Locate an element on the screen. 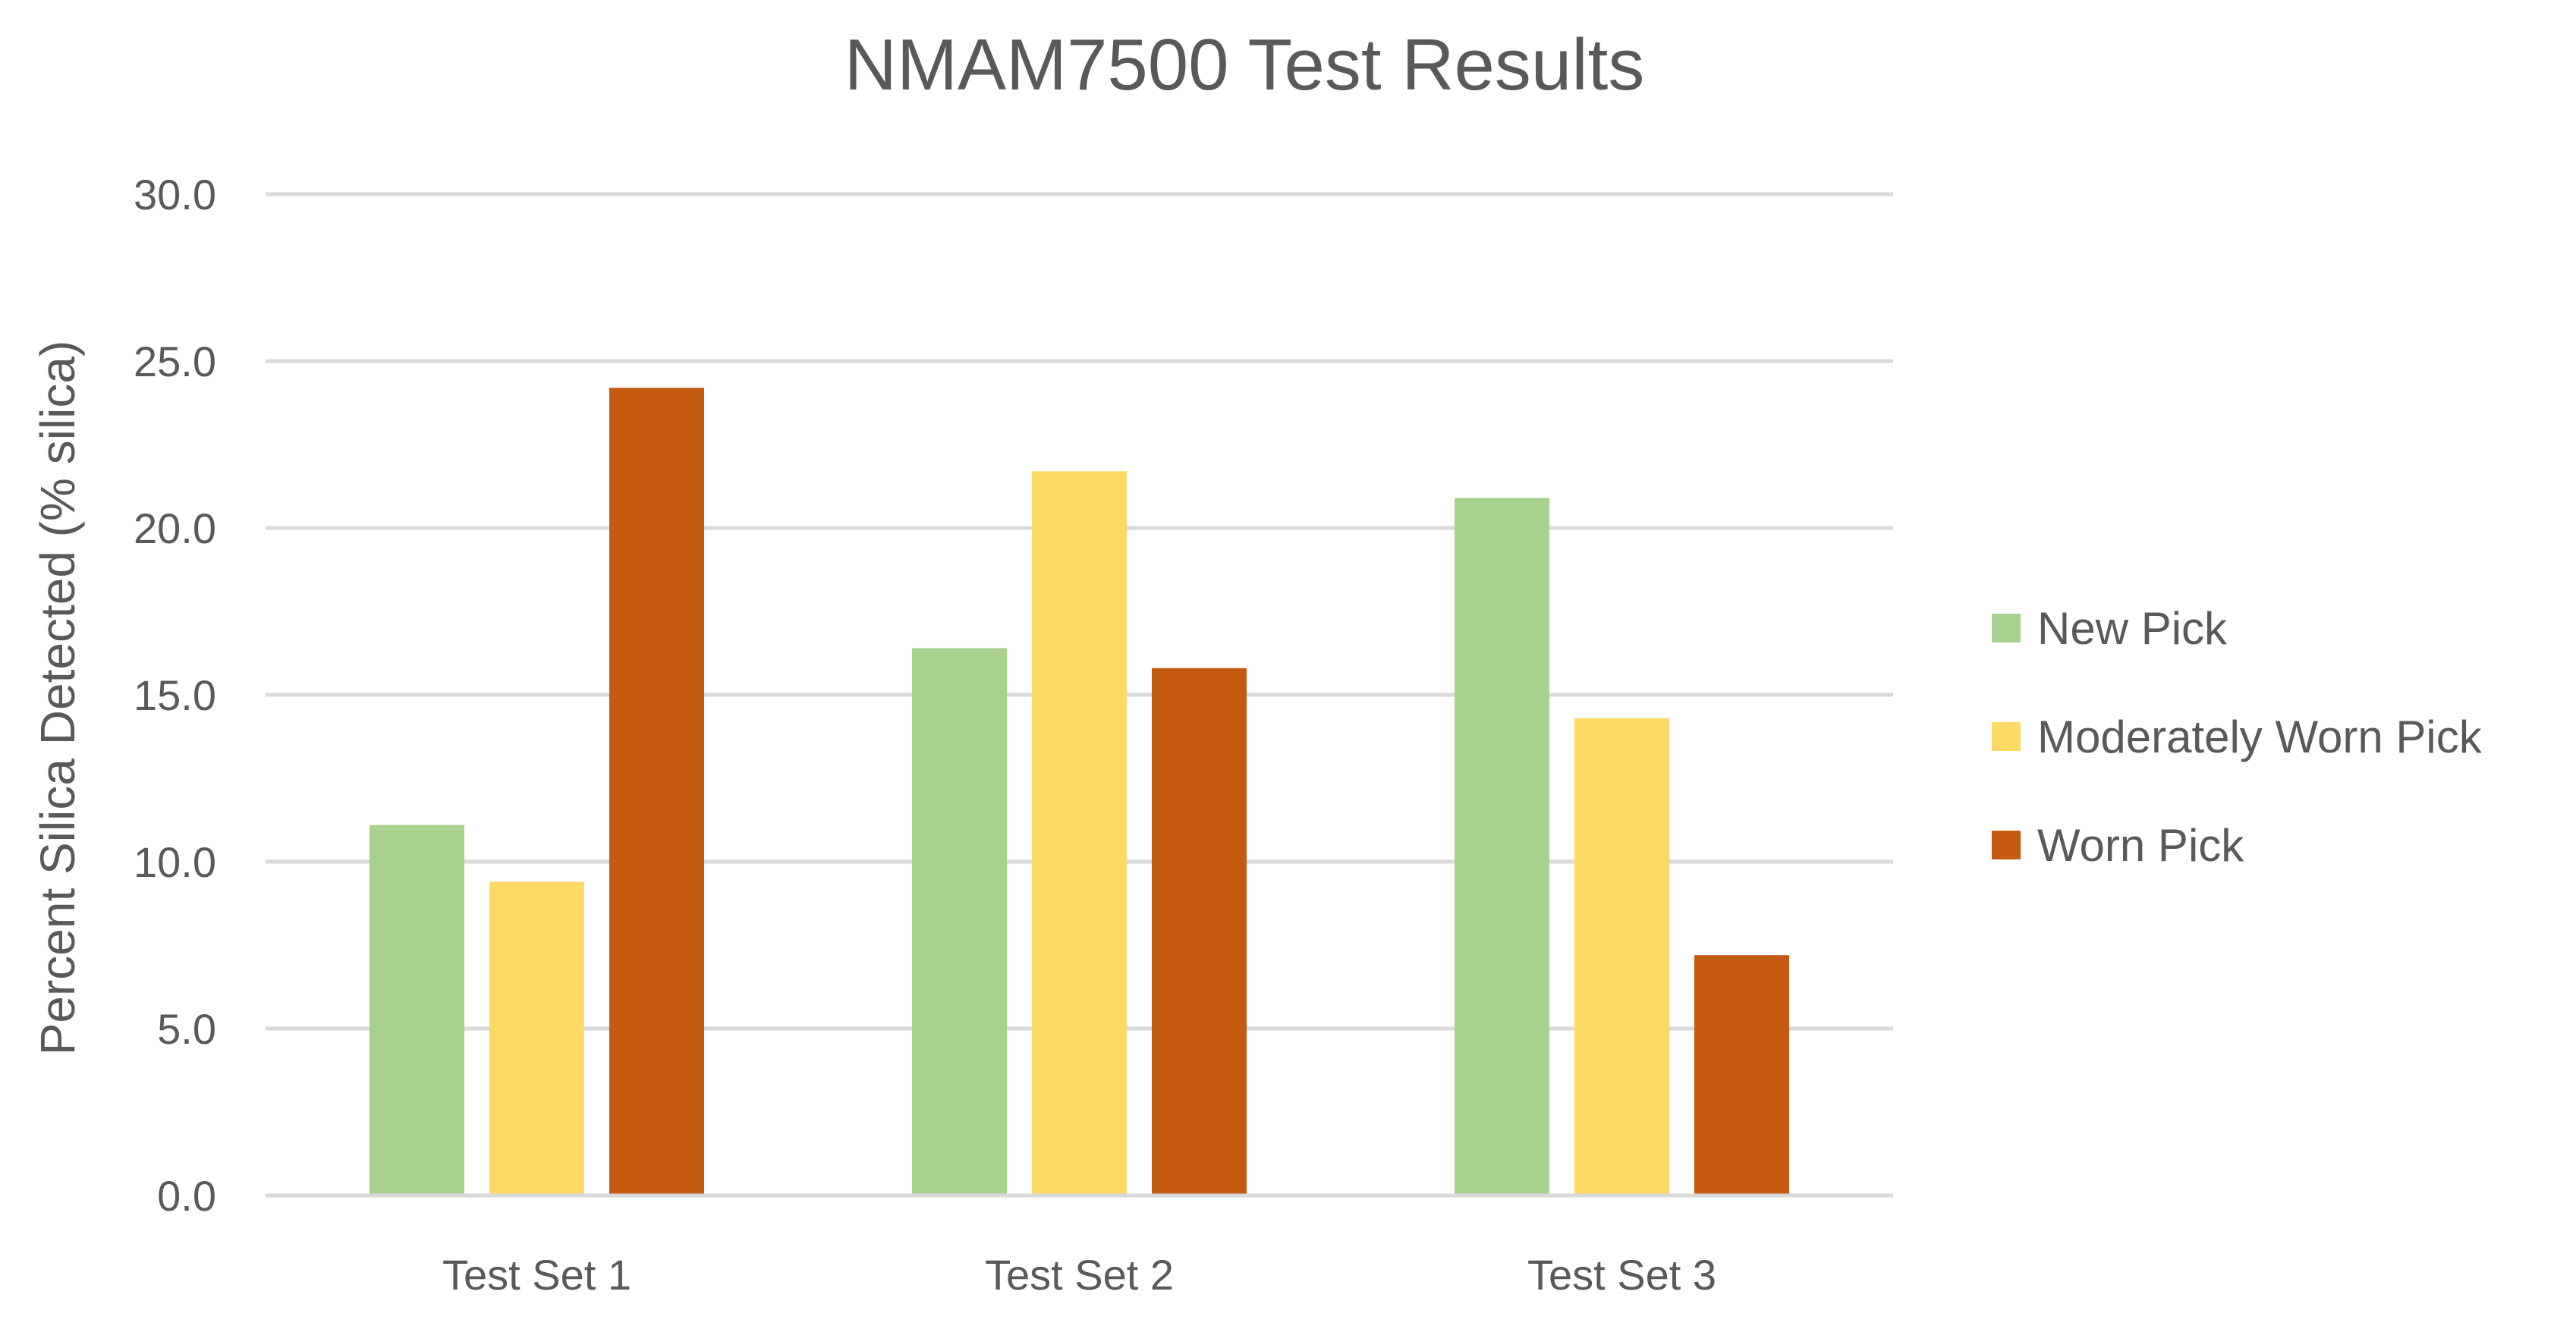 This screenshot has height=1329, width=2576. legend-label: New Pick is located at coordinates (2132, 628).